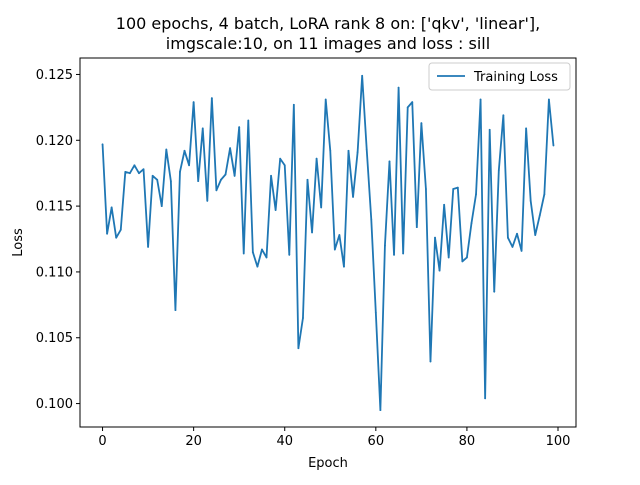 The image size is (640, 485). I want to click on x-tick-label: 20, so click(193, 441).